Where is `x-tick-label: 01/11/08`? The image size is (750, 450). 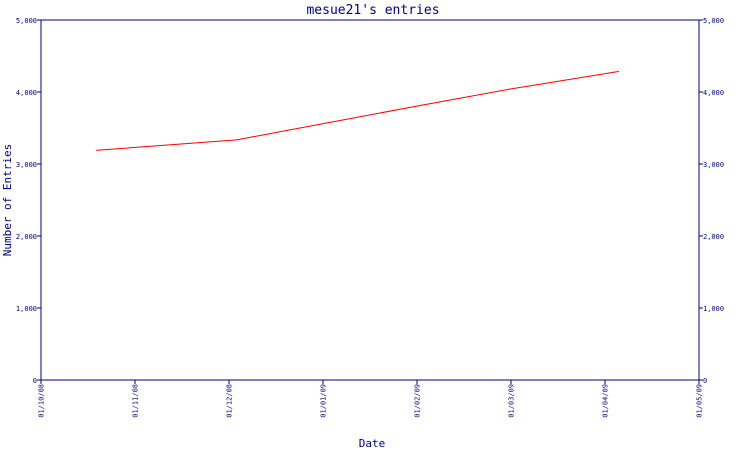
x-tick-label: 01/11/08 is located at coordinates (136, 401).